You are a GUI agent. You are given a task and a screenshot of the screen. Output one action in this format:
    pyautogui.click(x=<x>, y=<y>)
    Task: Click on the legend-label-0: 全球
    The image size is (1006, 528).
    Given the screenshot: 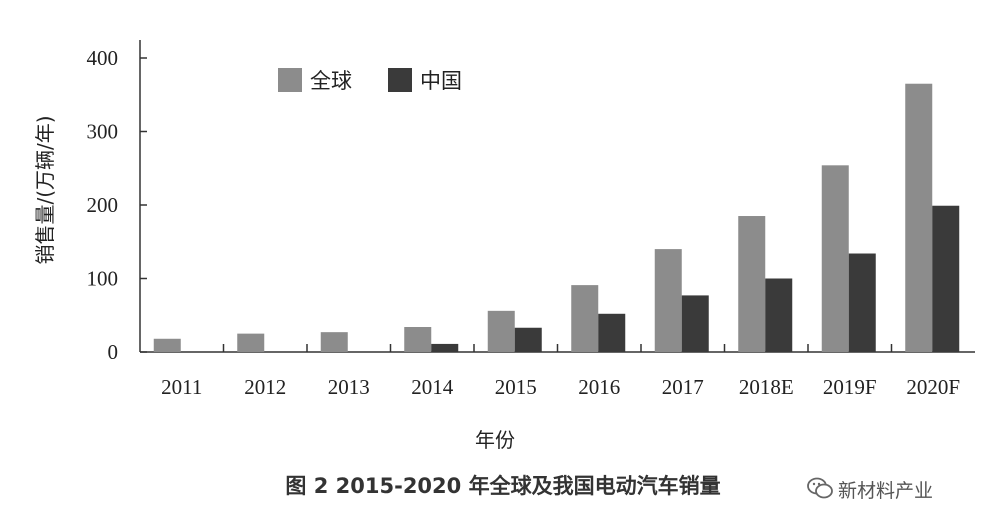 What is the action you would take?
    pyautogui.click(x=331, y=81)
    